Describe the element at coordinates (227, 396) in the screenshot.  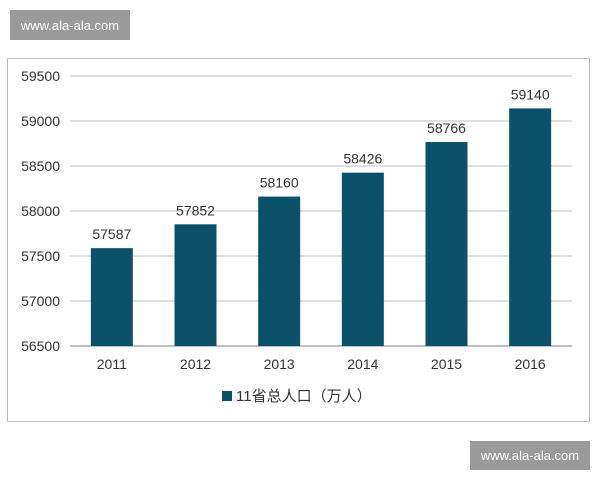
I see `legend-swatch` at that location.